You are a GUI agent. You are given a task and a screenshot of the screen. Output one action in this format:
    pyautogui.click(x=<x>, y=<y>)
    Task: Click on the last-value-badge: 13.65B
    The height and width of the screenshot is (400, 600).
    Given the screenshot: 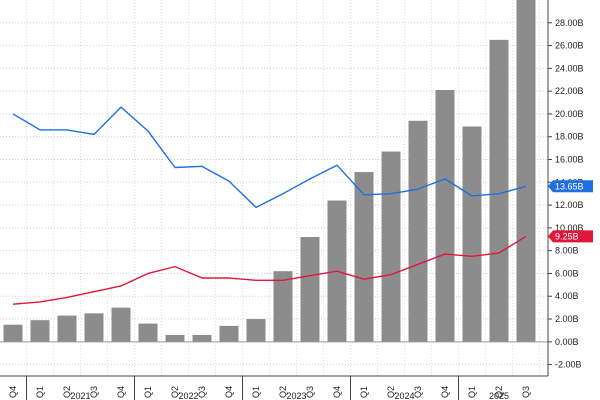 What is the action you would take?
    pyautogui.click(x=570, y=186)
    